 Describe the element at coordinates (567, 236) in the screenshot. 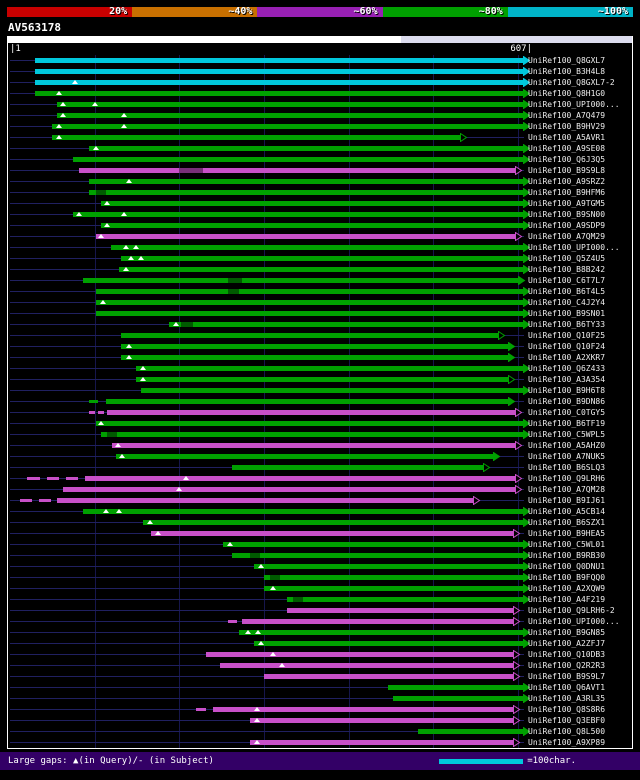

I see `hit-label: UniRef100_A7QM29` at that location.